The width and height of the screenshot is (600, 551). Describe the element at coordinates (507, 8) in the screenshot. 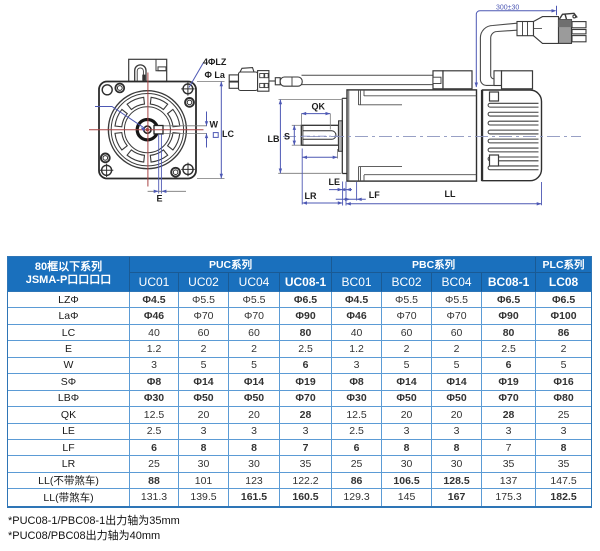

I see `svg-text: 300±30` at that location.